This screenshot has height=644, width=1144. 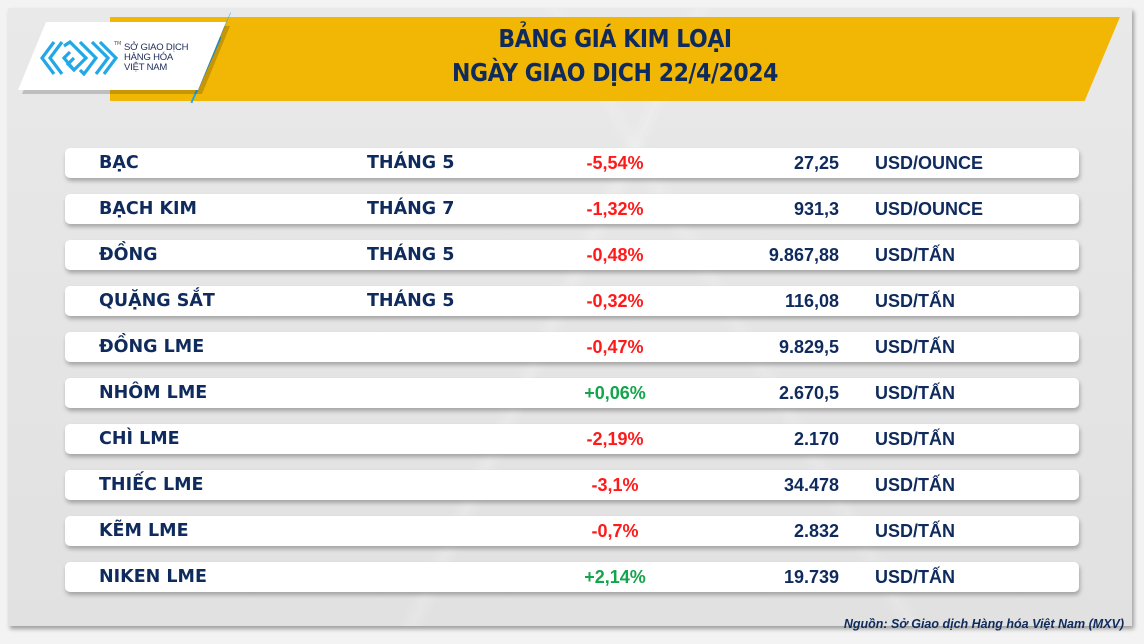 What do you see at coordinates (816, 163) in the screenshot?
I see `price-value: 27,25` at bounding box center [816, 163].